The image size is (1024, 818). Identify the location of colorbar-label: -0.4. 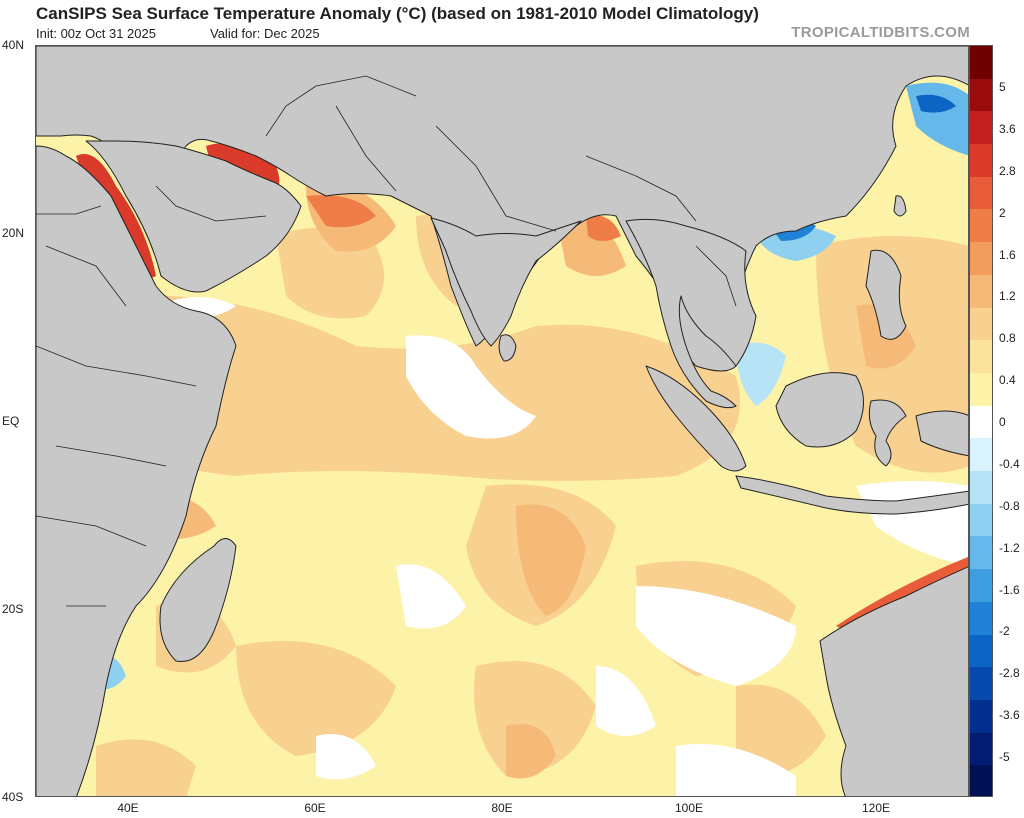
(1009, 463).